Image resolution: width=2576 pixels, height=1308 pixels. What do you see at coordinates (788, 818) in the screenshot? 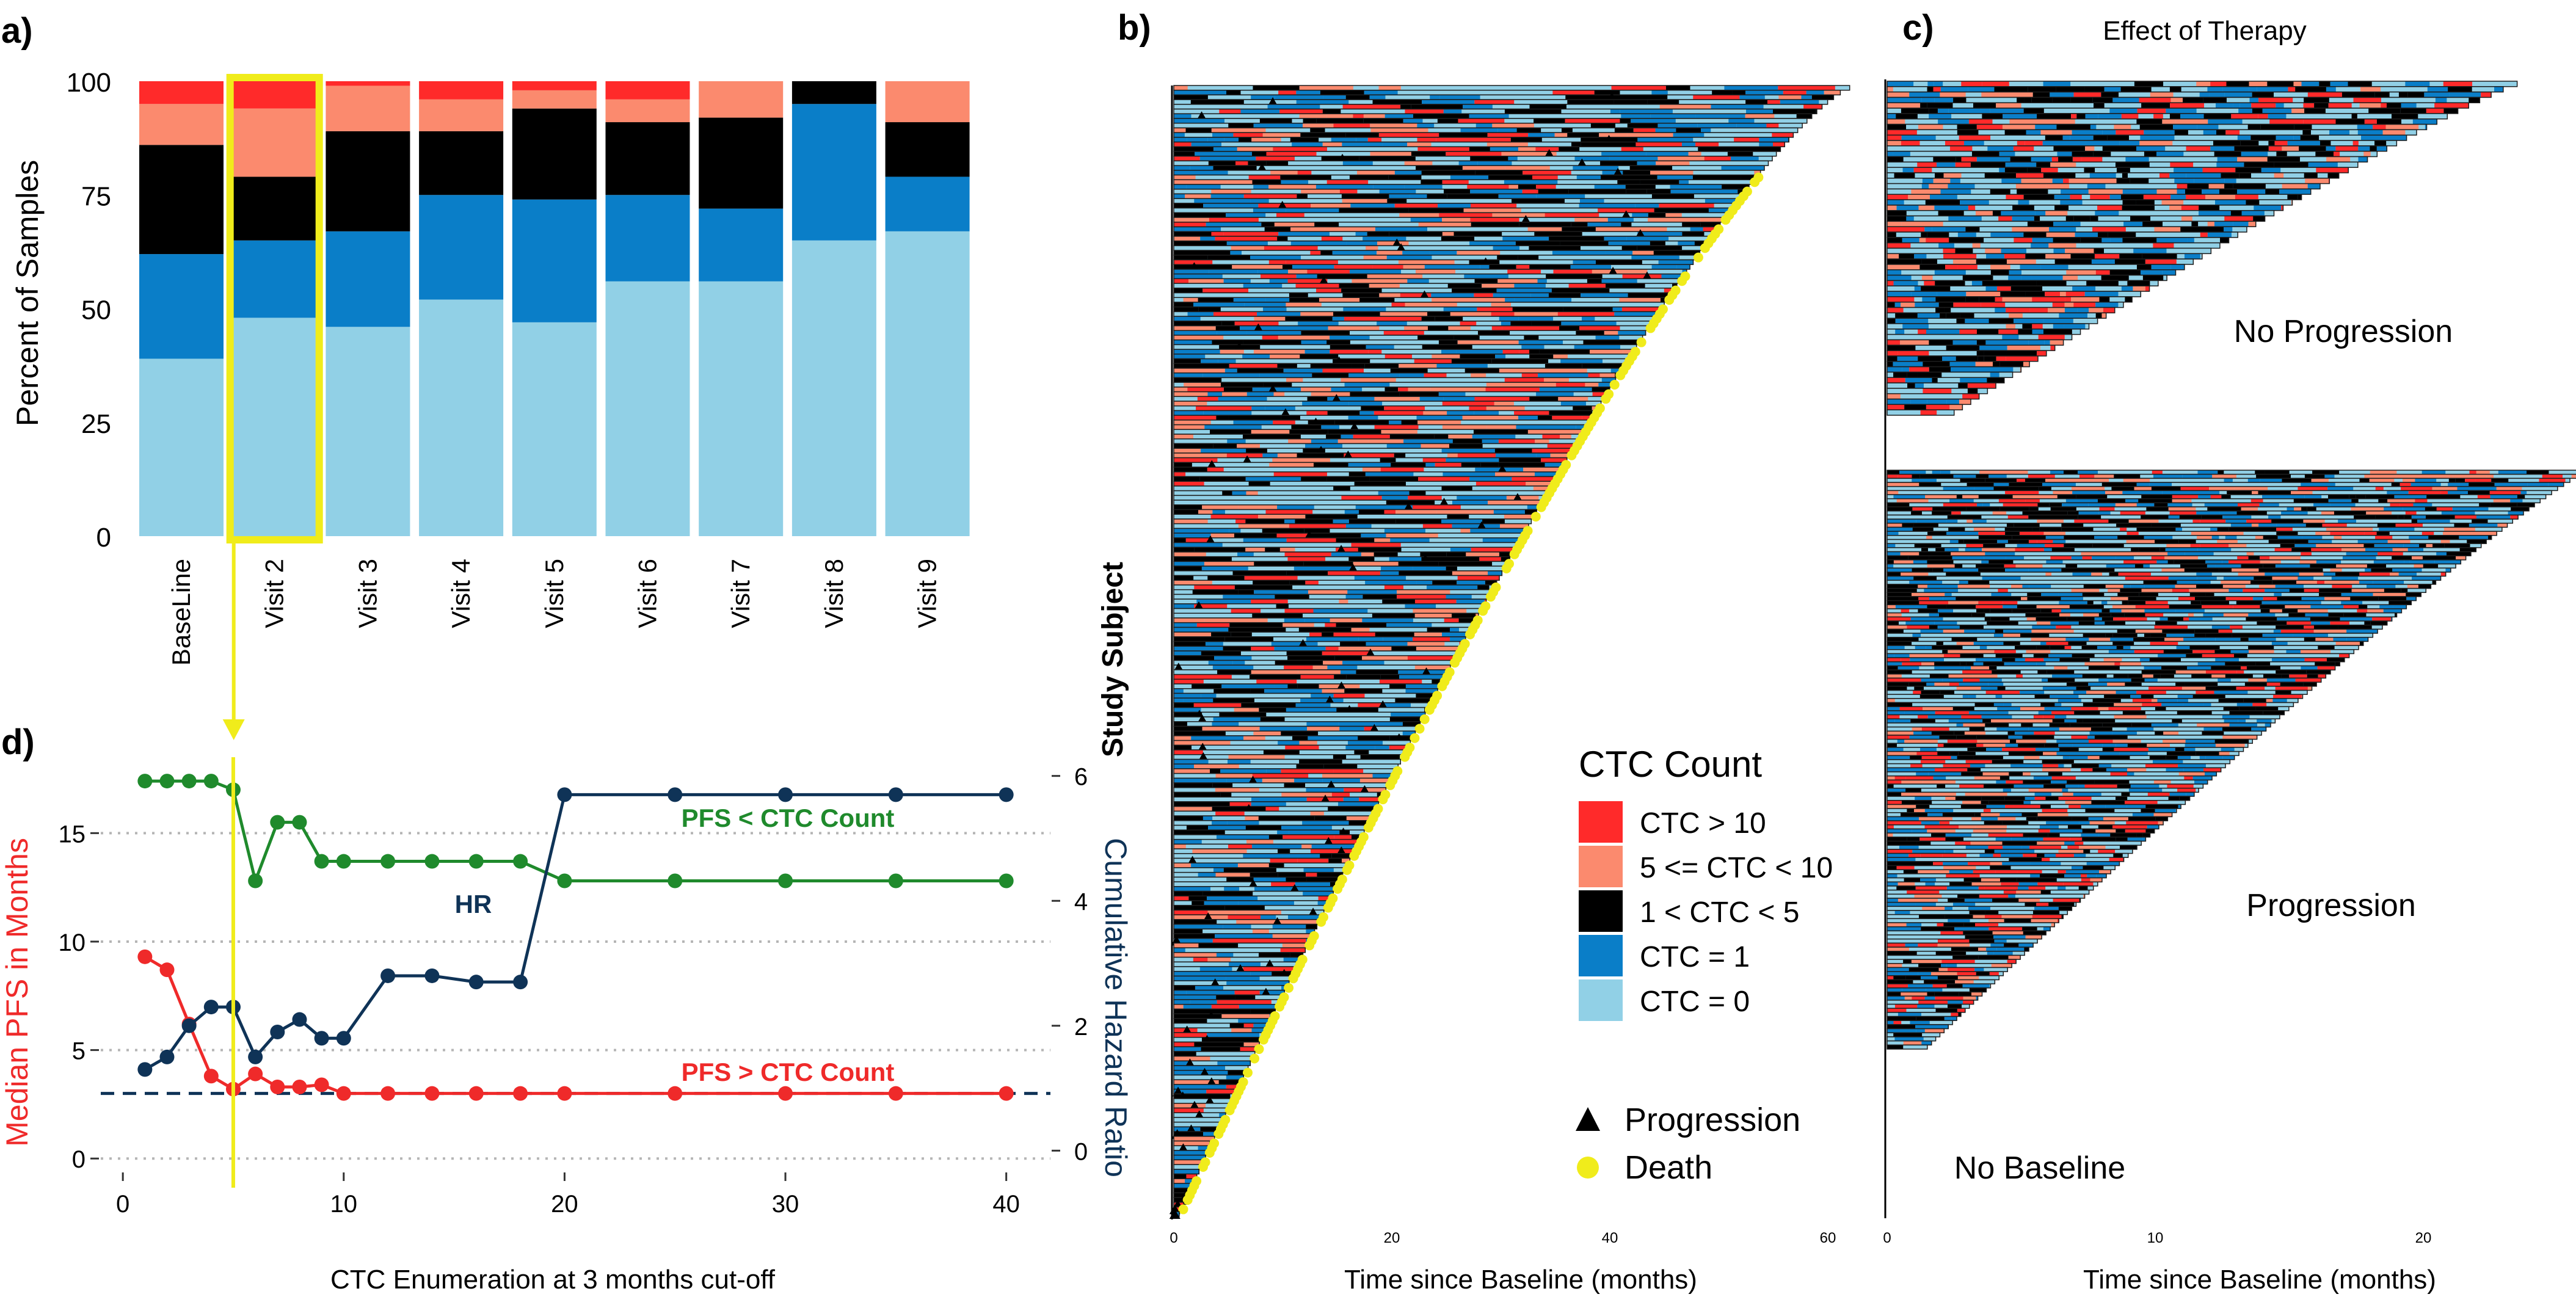
I see `series-label-pfs-lt: PFS < CTC Count` at bounding box center [788, 818].